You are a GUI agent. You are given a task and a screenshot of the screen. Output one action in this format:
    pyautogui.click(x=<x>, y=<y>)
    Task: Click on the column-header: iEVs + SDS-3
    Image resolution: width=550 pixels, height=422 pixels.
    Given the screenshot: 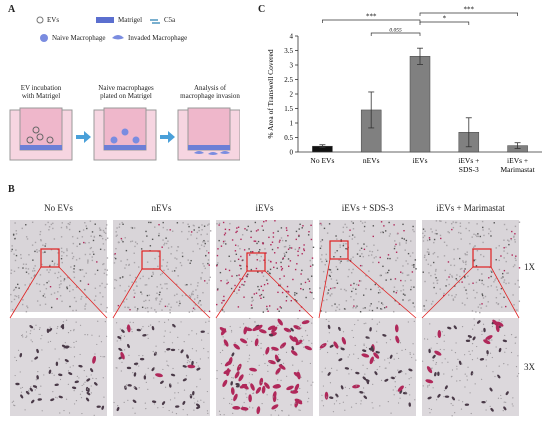 What is the action you would take?
    pyautogui.click(x=367, y=208)
    